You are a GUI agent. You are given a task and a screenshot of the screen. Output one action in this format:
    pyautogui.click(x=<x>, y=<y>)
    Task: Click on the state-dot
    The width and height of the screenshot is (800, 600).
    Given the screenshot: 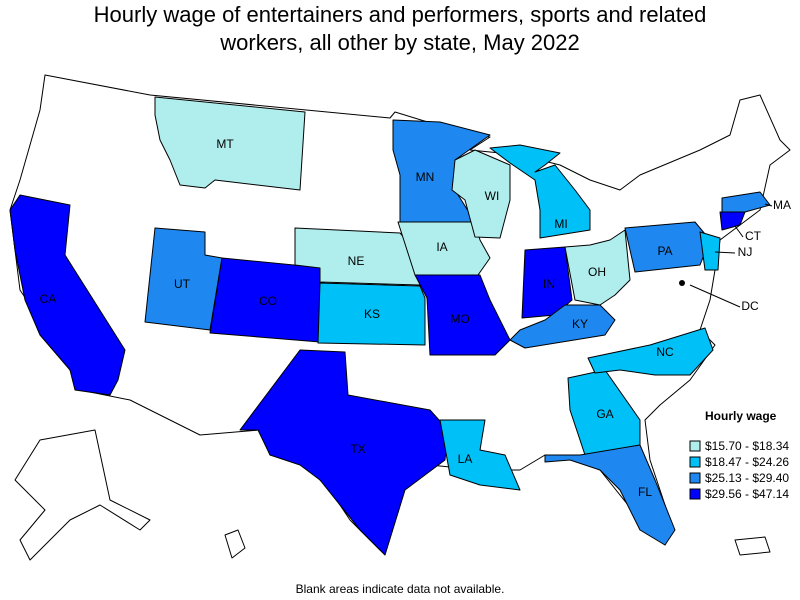 What is the action you would take?
    pyautogui.click(x=682, y=283)
    